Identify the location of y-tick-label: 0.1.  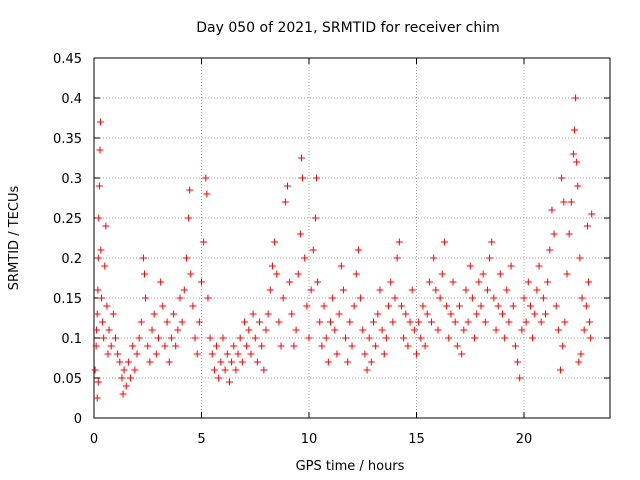
(71, 339).